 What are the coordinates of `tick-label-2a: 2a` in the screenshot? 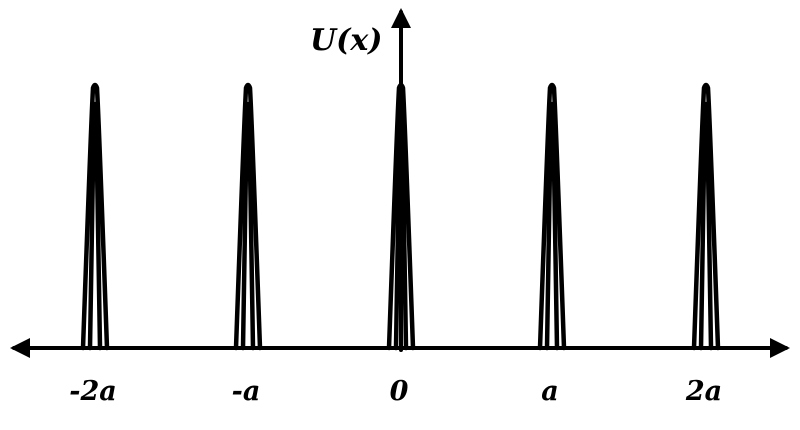 It's located at (703, 391).